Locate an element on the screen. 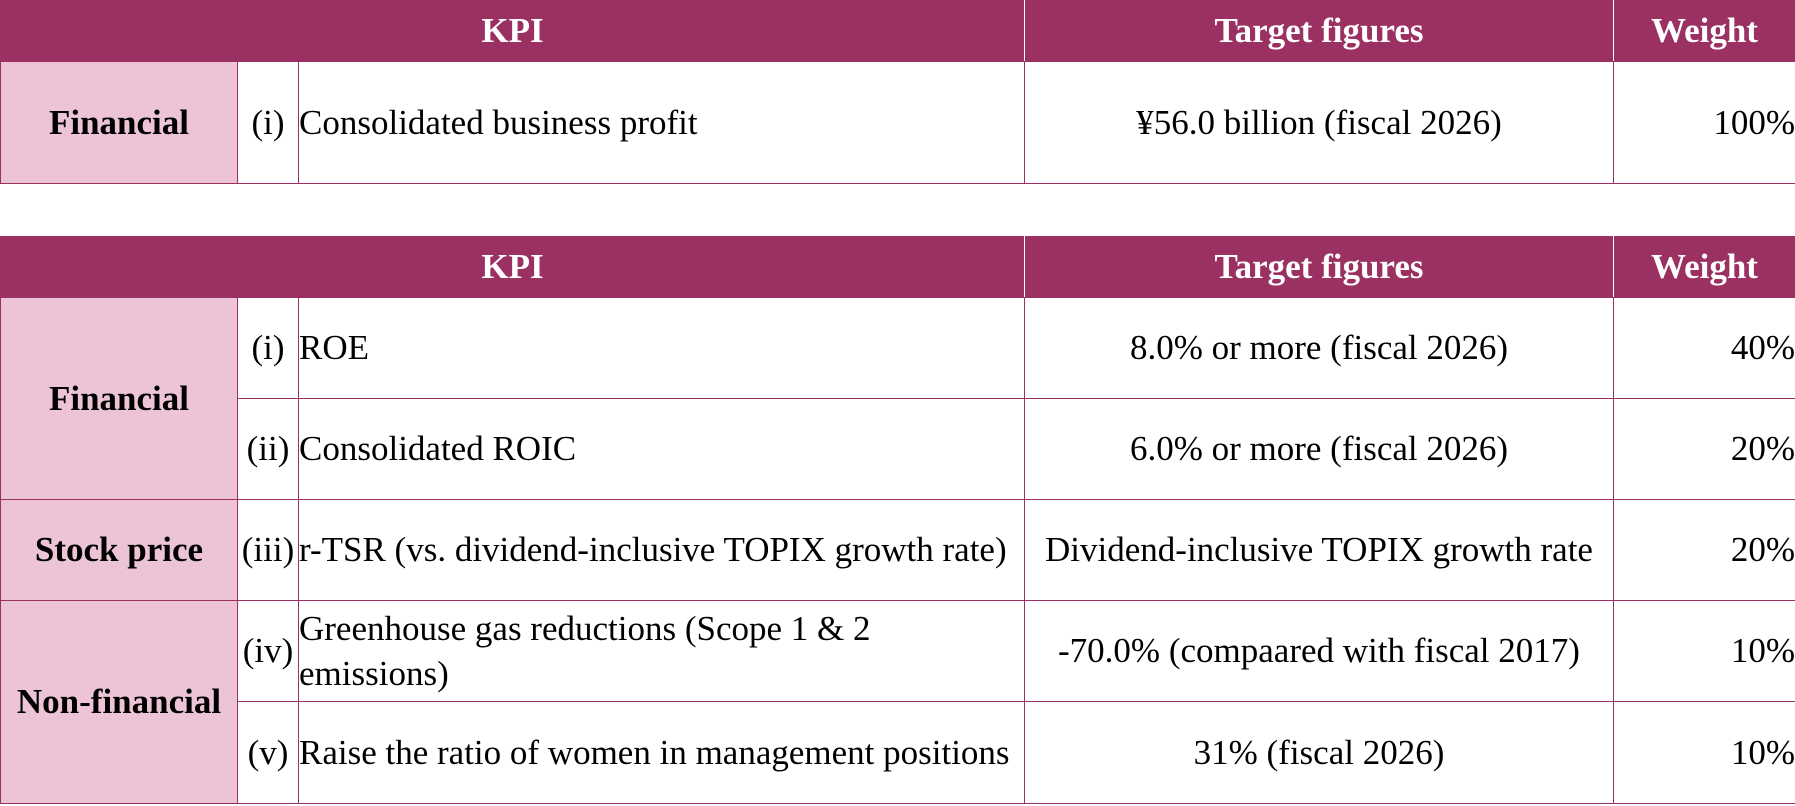 The height and width of the screenshot is (806, 1795). target-figure: Dividend-inclusive TOPIX growth rate is located at coordinates (1319, 550).